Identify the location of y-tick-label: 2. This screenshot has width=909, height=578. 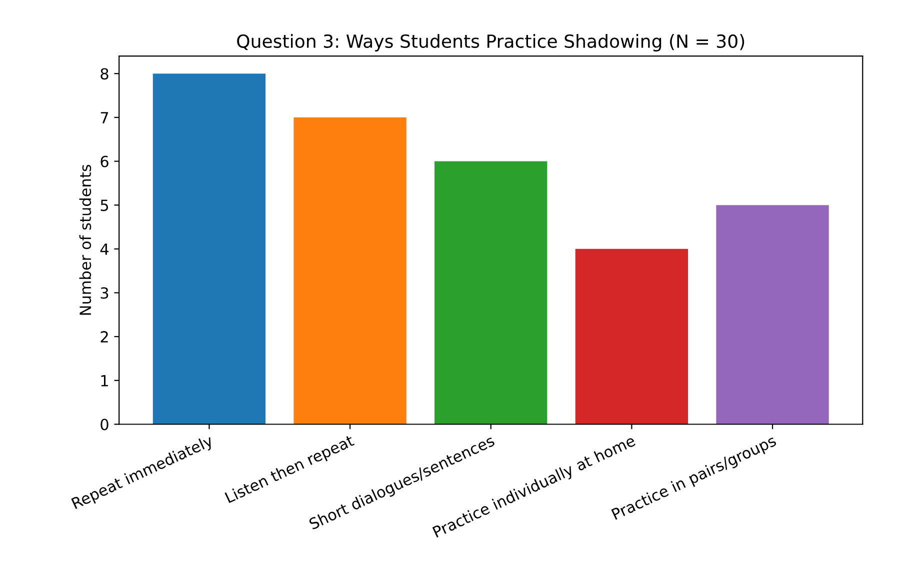
(104, 336).